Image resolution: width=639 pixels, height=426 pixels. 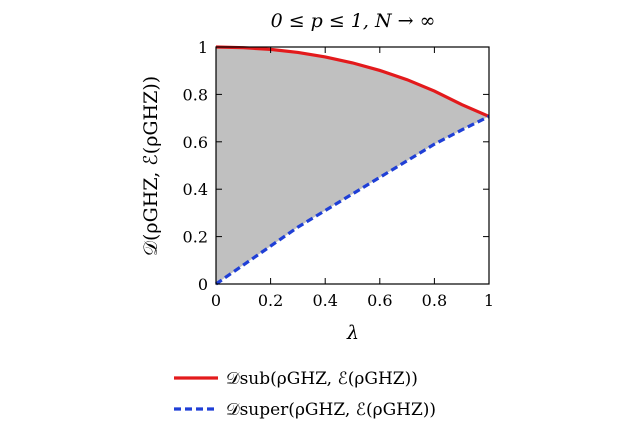 I want to click on y-tick-label: 0.4, so click(x=195, y=189).